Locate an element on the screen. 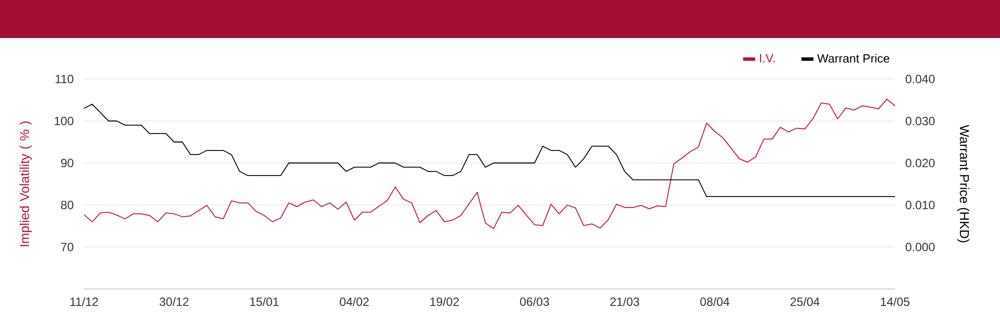 The width and height of the screenshot is (1000, 324). y-tick-label: 100 is located at coordinates (64, 121).